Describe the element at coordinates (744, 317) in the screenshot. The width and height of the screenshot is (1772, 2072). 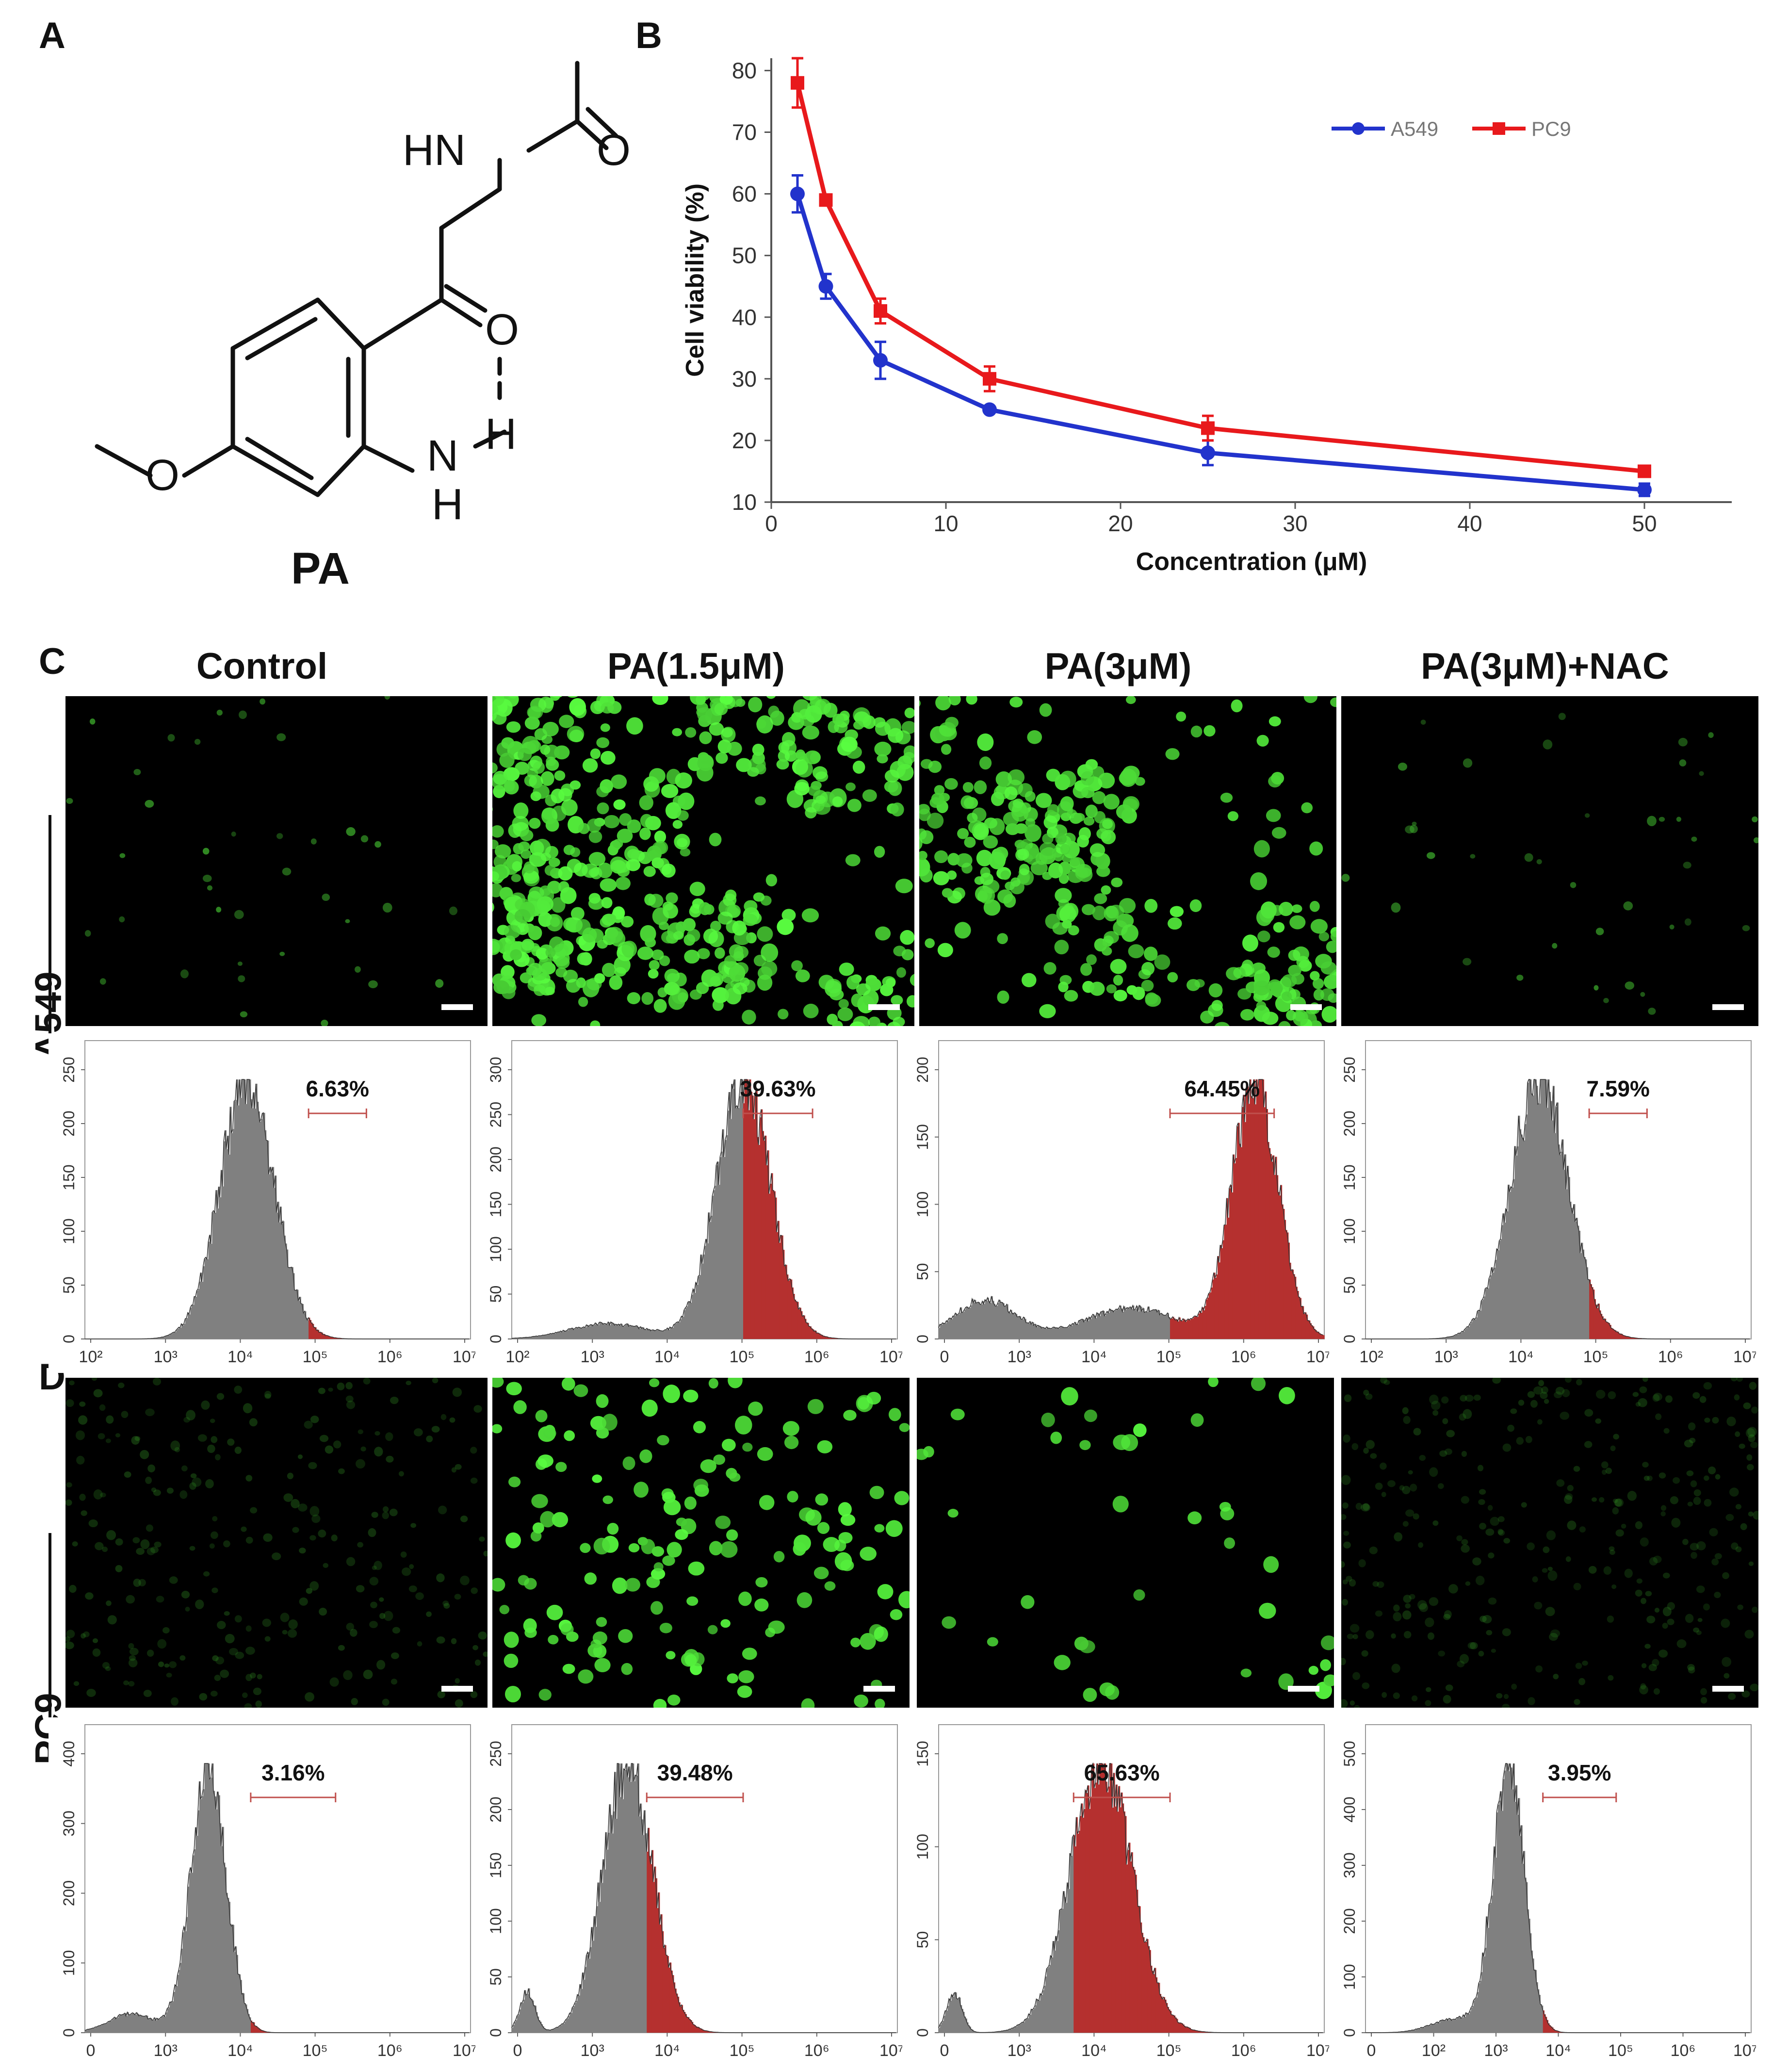
I see `y-tick-label: 40` at that location.